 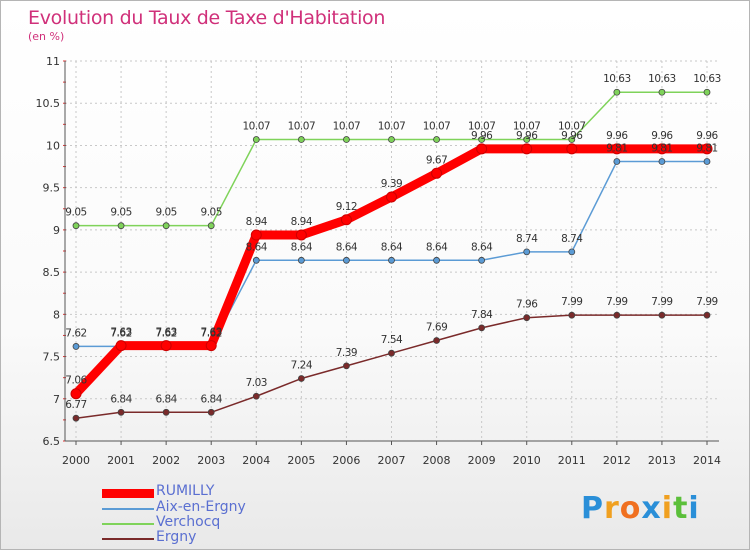 What do you see at coordinates (56, 314) in the screenshot?
I see `y-tick-label: 8` at bounding box center [56, 314].